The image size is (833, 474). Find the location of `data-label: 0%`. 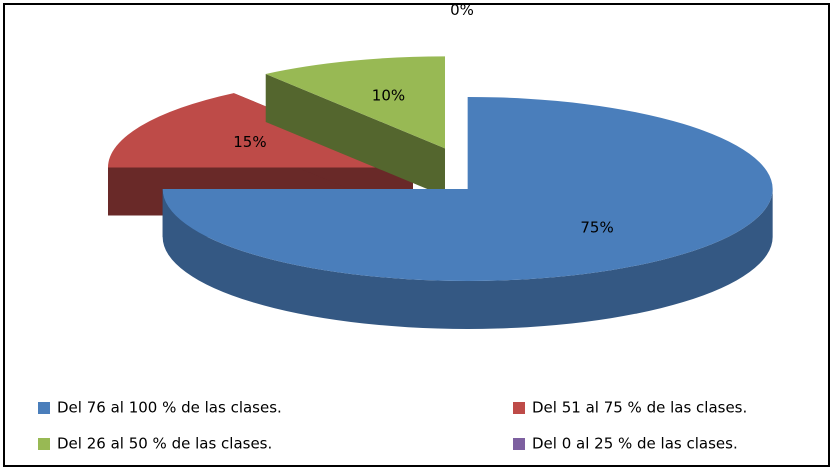

data-label: 0% is located at coordinates (462, 10).